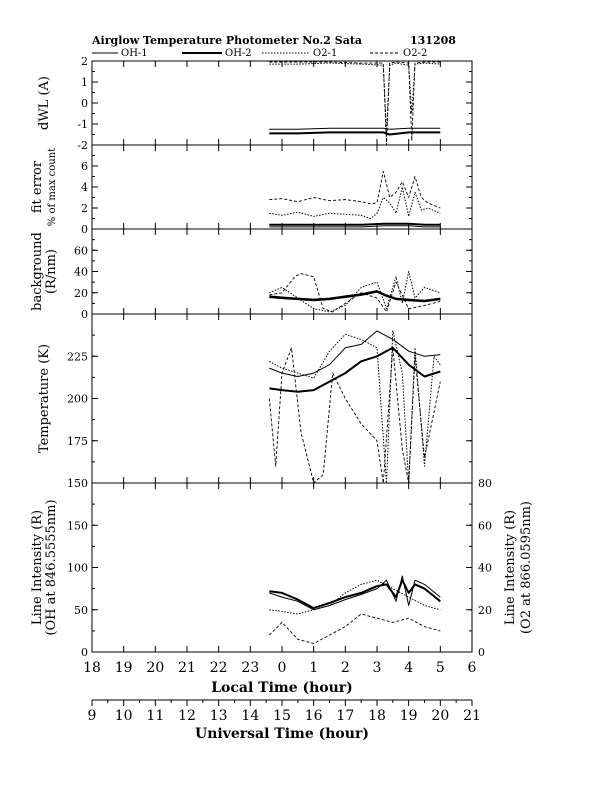 The width and height of the screenshot is (612, 792). I want to click on ytick-label-dwl: 0, so click(84, 103).